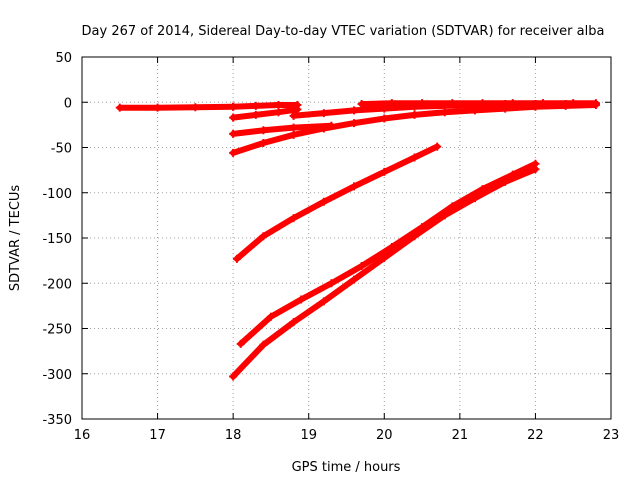  What do you see at coordinates (157, 435) in the screenshot?
I see `x-tick-label: 17` at bounding box center [157, 435].